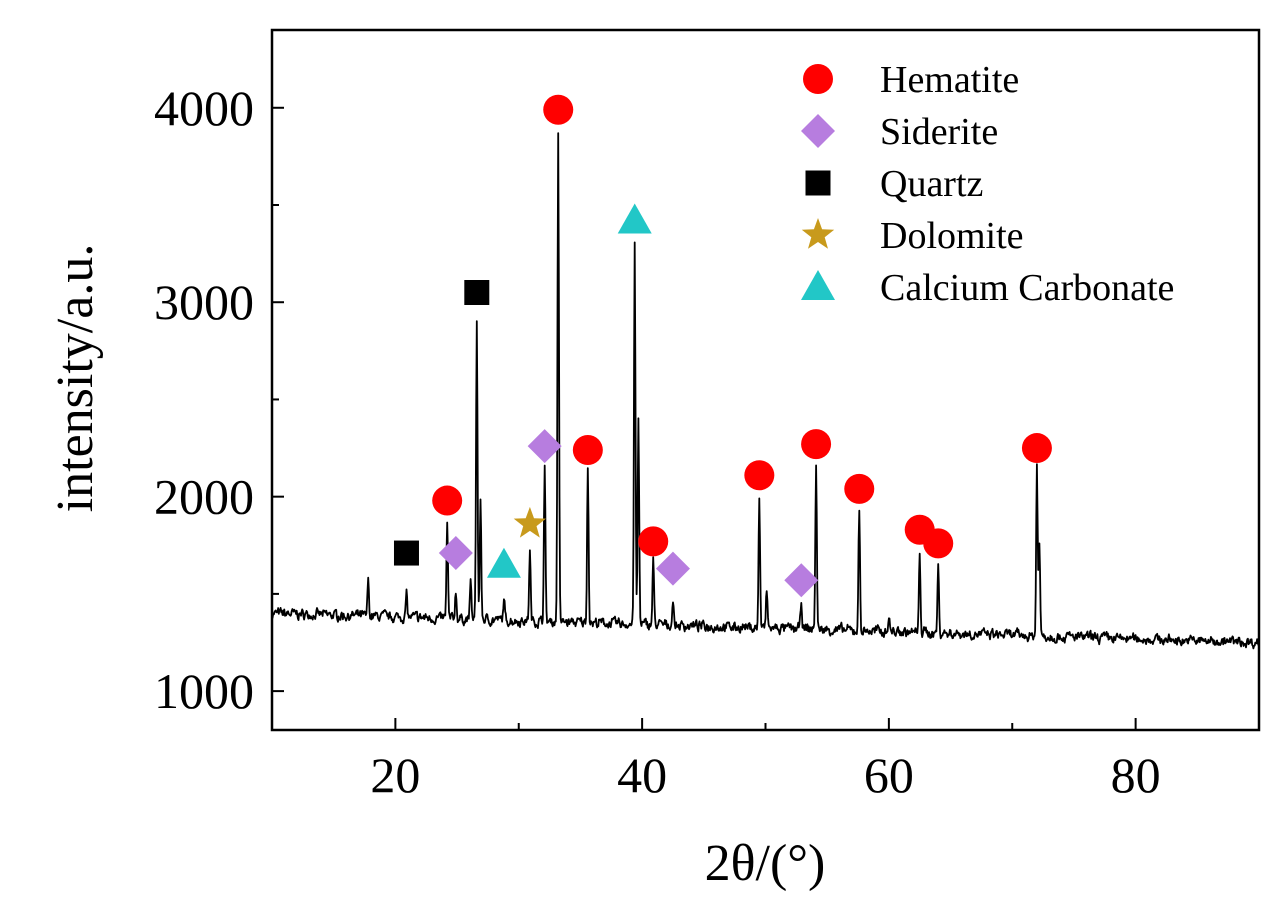 This screenshot has width=1284, height=920. What do you see at coordinates (931, 184) in the screenshot?
I see `legend-quartz-label: Quartz` at bounding box center [931, 184].